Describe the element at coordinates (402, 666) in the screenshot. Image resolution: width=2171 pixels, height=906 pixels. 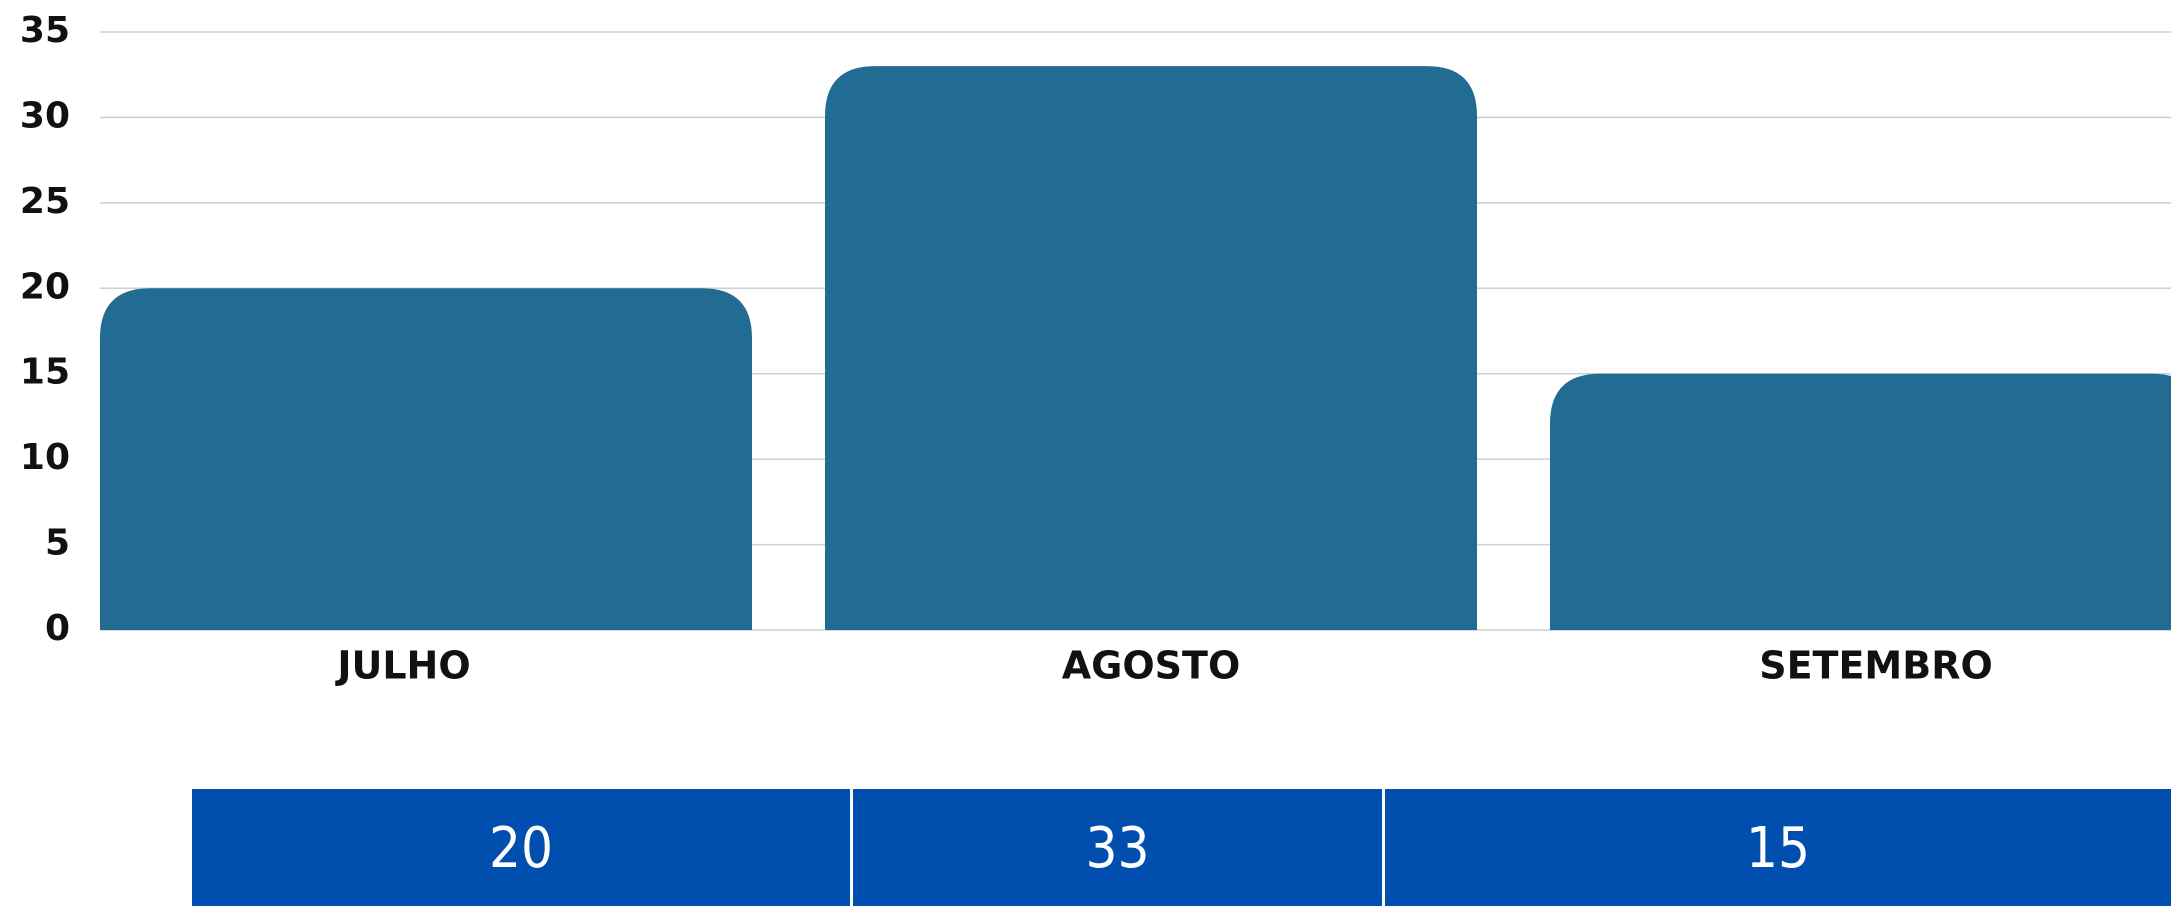
I see `x-tick-label: JULHO` at that location.